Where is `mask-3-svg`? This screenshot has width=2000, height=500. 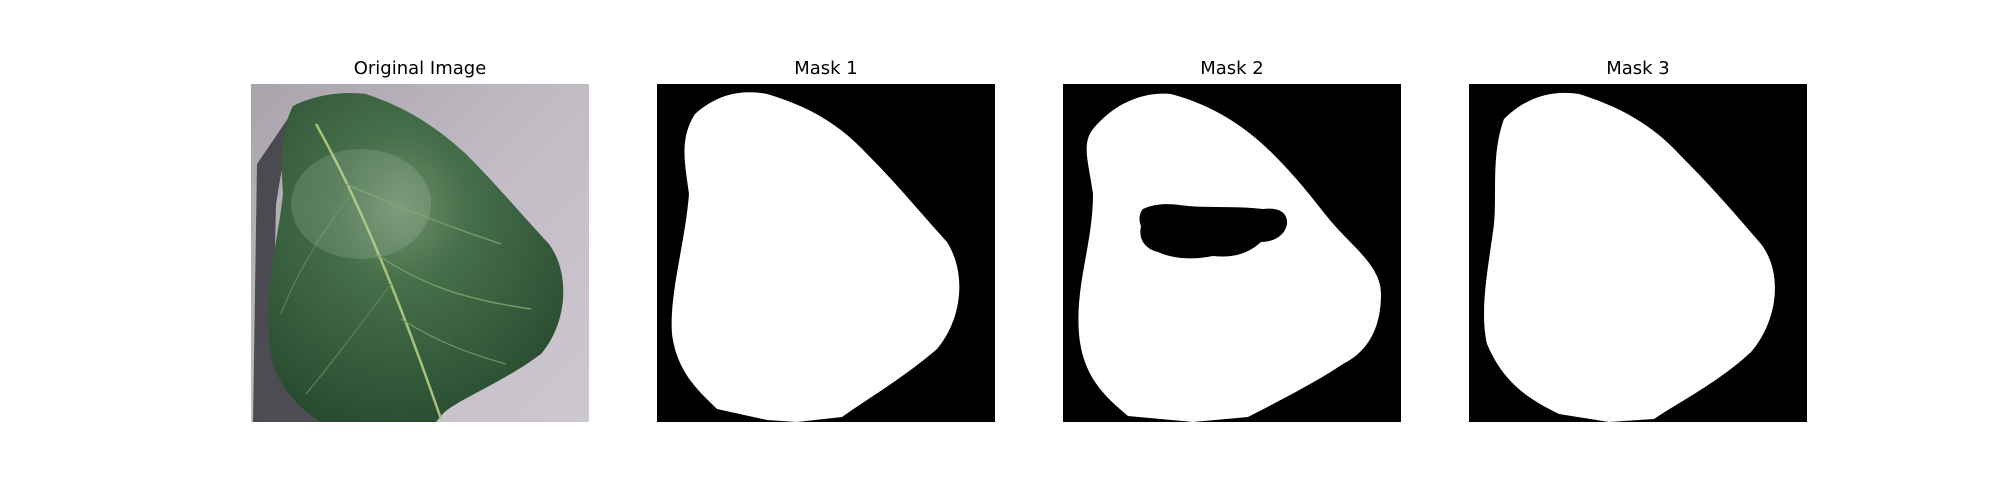
mask-3-svg is located at coordinates (1638, 253).